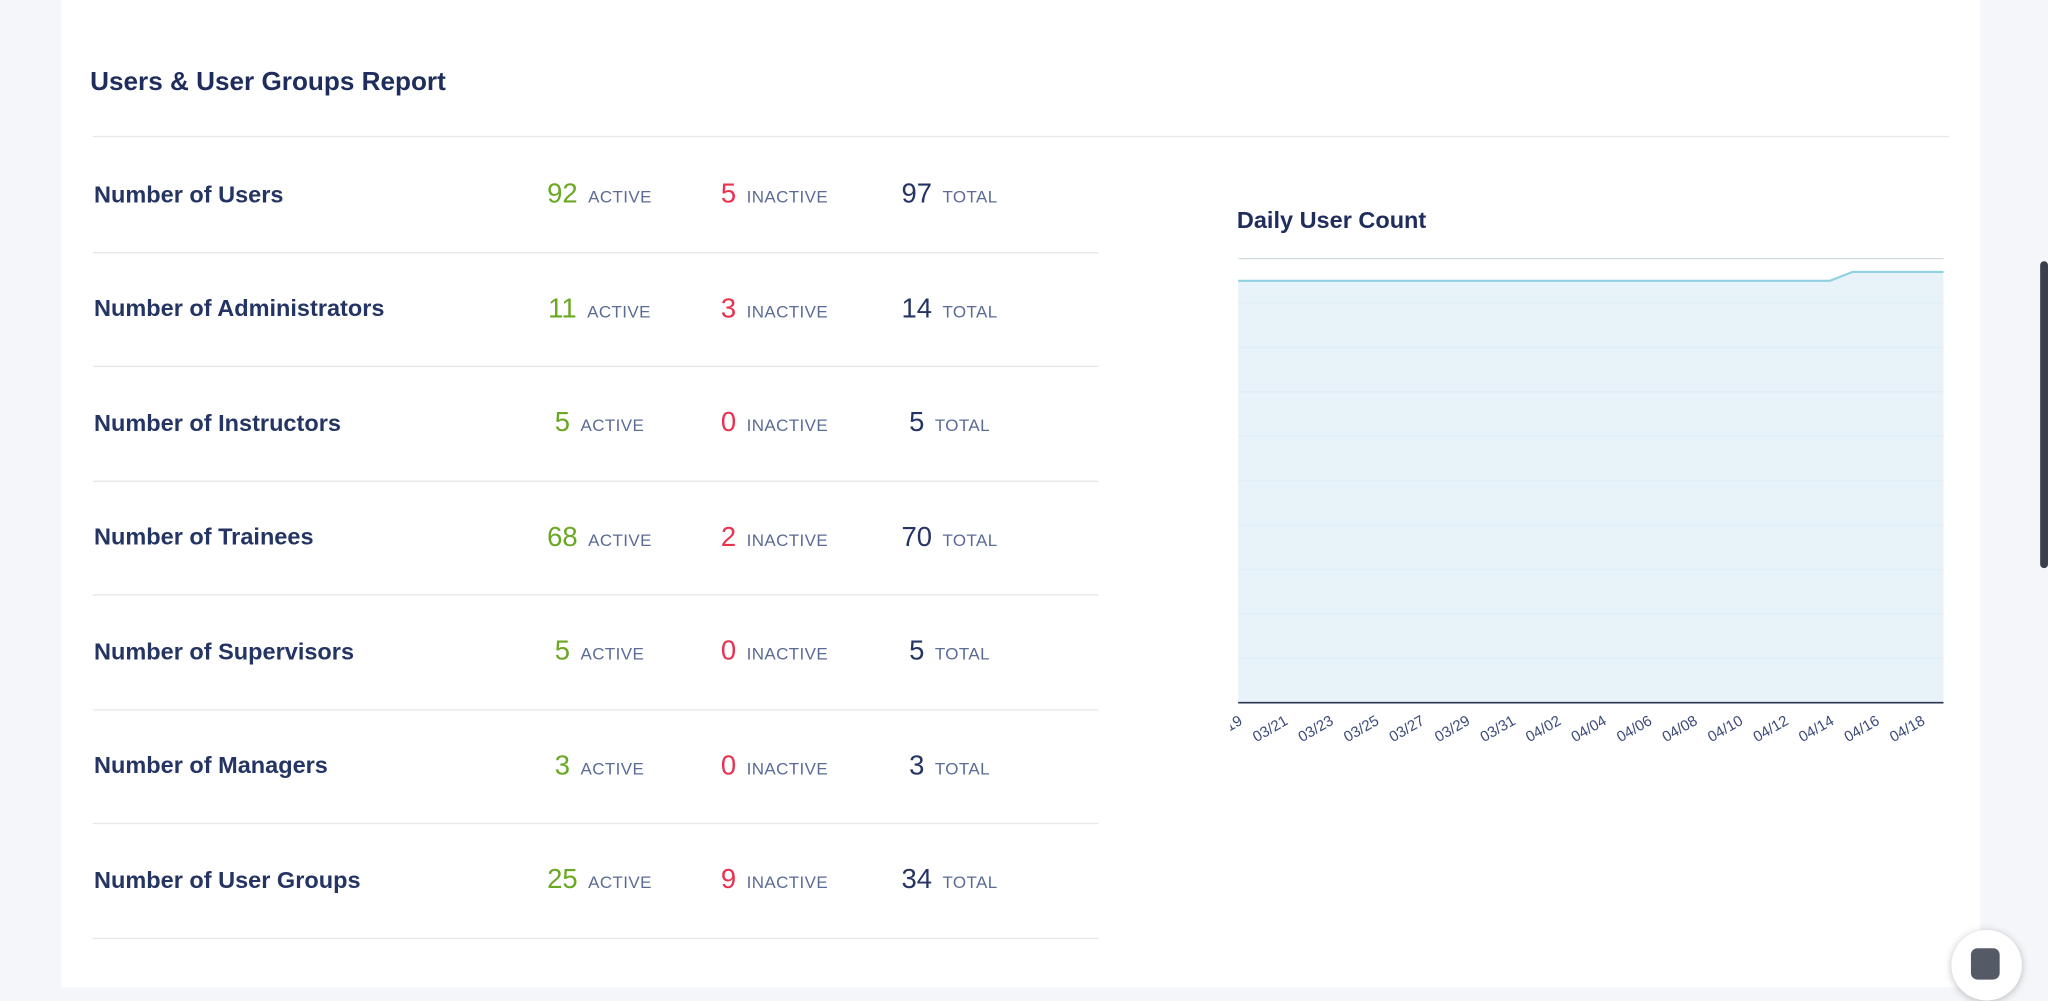 The image size is (2048, 1001). I want to click on row-label: Number of Users, so click(189, 194).